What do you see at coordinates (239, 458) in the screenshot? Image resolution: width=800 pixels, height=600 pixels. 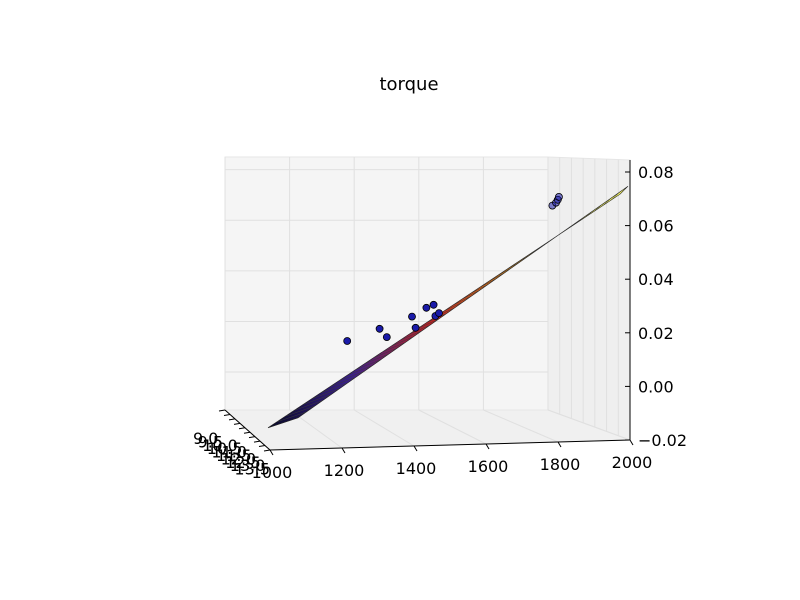 I see `y-tick-label: 12.0` at bounding box center [239, 458].